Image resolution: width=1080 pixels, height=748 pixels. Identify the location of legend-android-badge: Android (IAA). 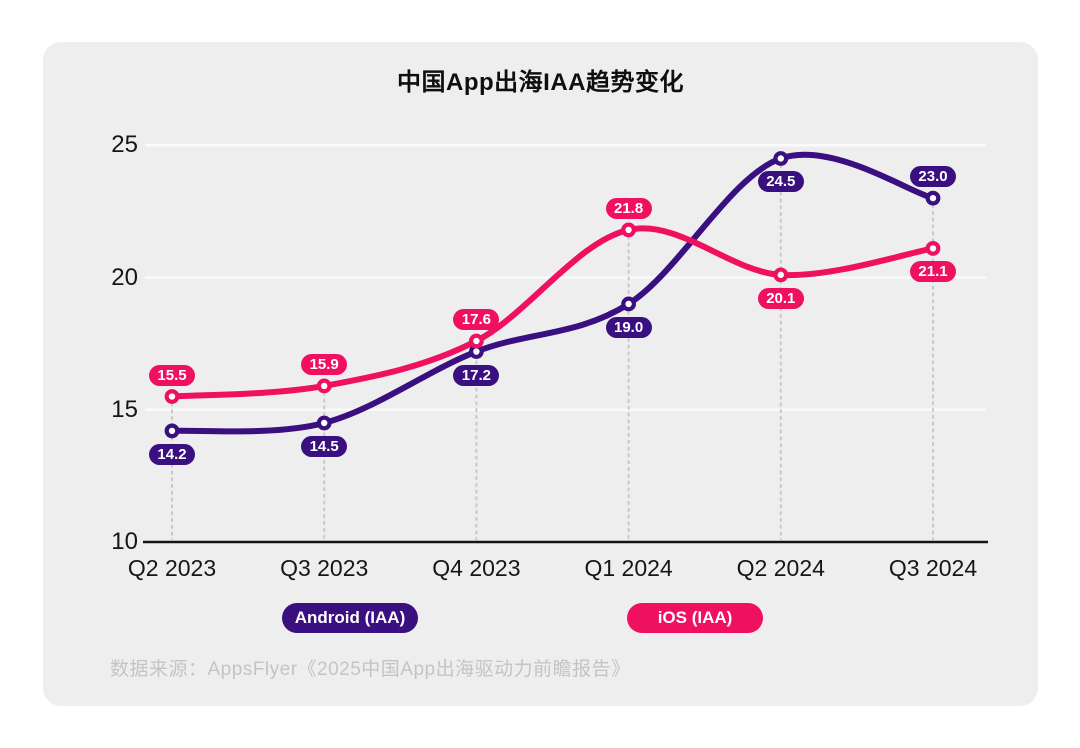
(350, 618).